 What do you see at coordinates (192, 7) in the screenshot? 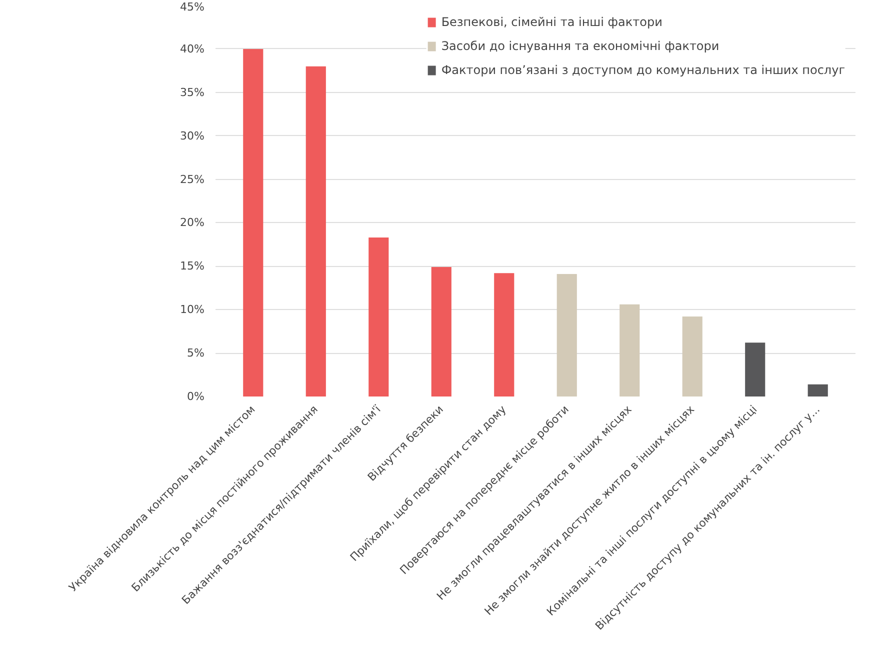
I see `y-tick-label: 45%` at bounding box center [192, 7].